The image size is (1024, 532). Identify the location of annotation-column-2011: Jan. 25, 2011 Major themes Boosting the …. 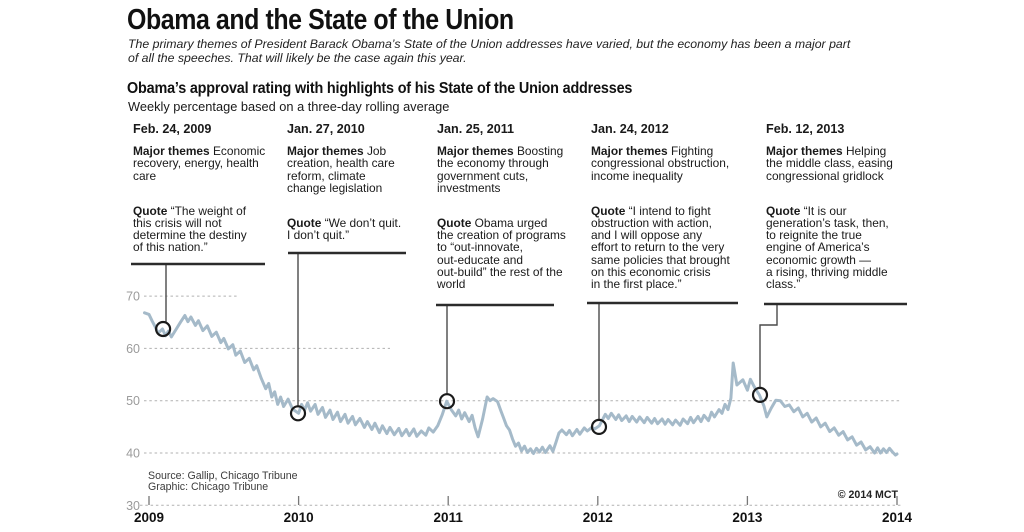
(509, 218).